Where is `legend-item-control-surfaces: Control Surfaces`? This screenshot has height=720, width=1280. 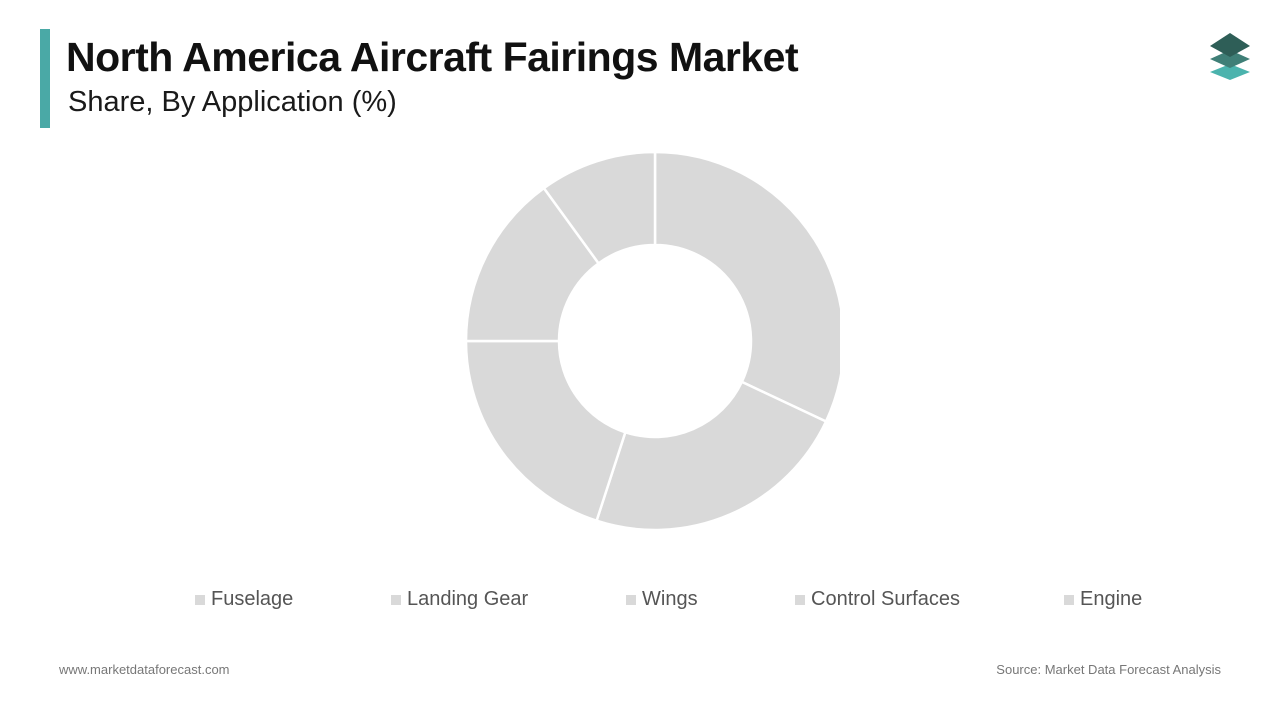 legend-item-control-surfaces: Control Surfaces is located at coordinates (877, 599).